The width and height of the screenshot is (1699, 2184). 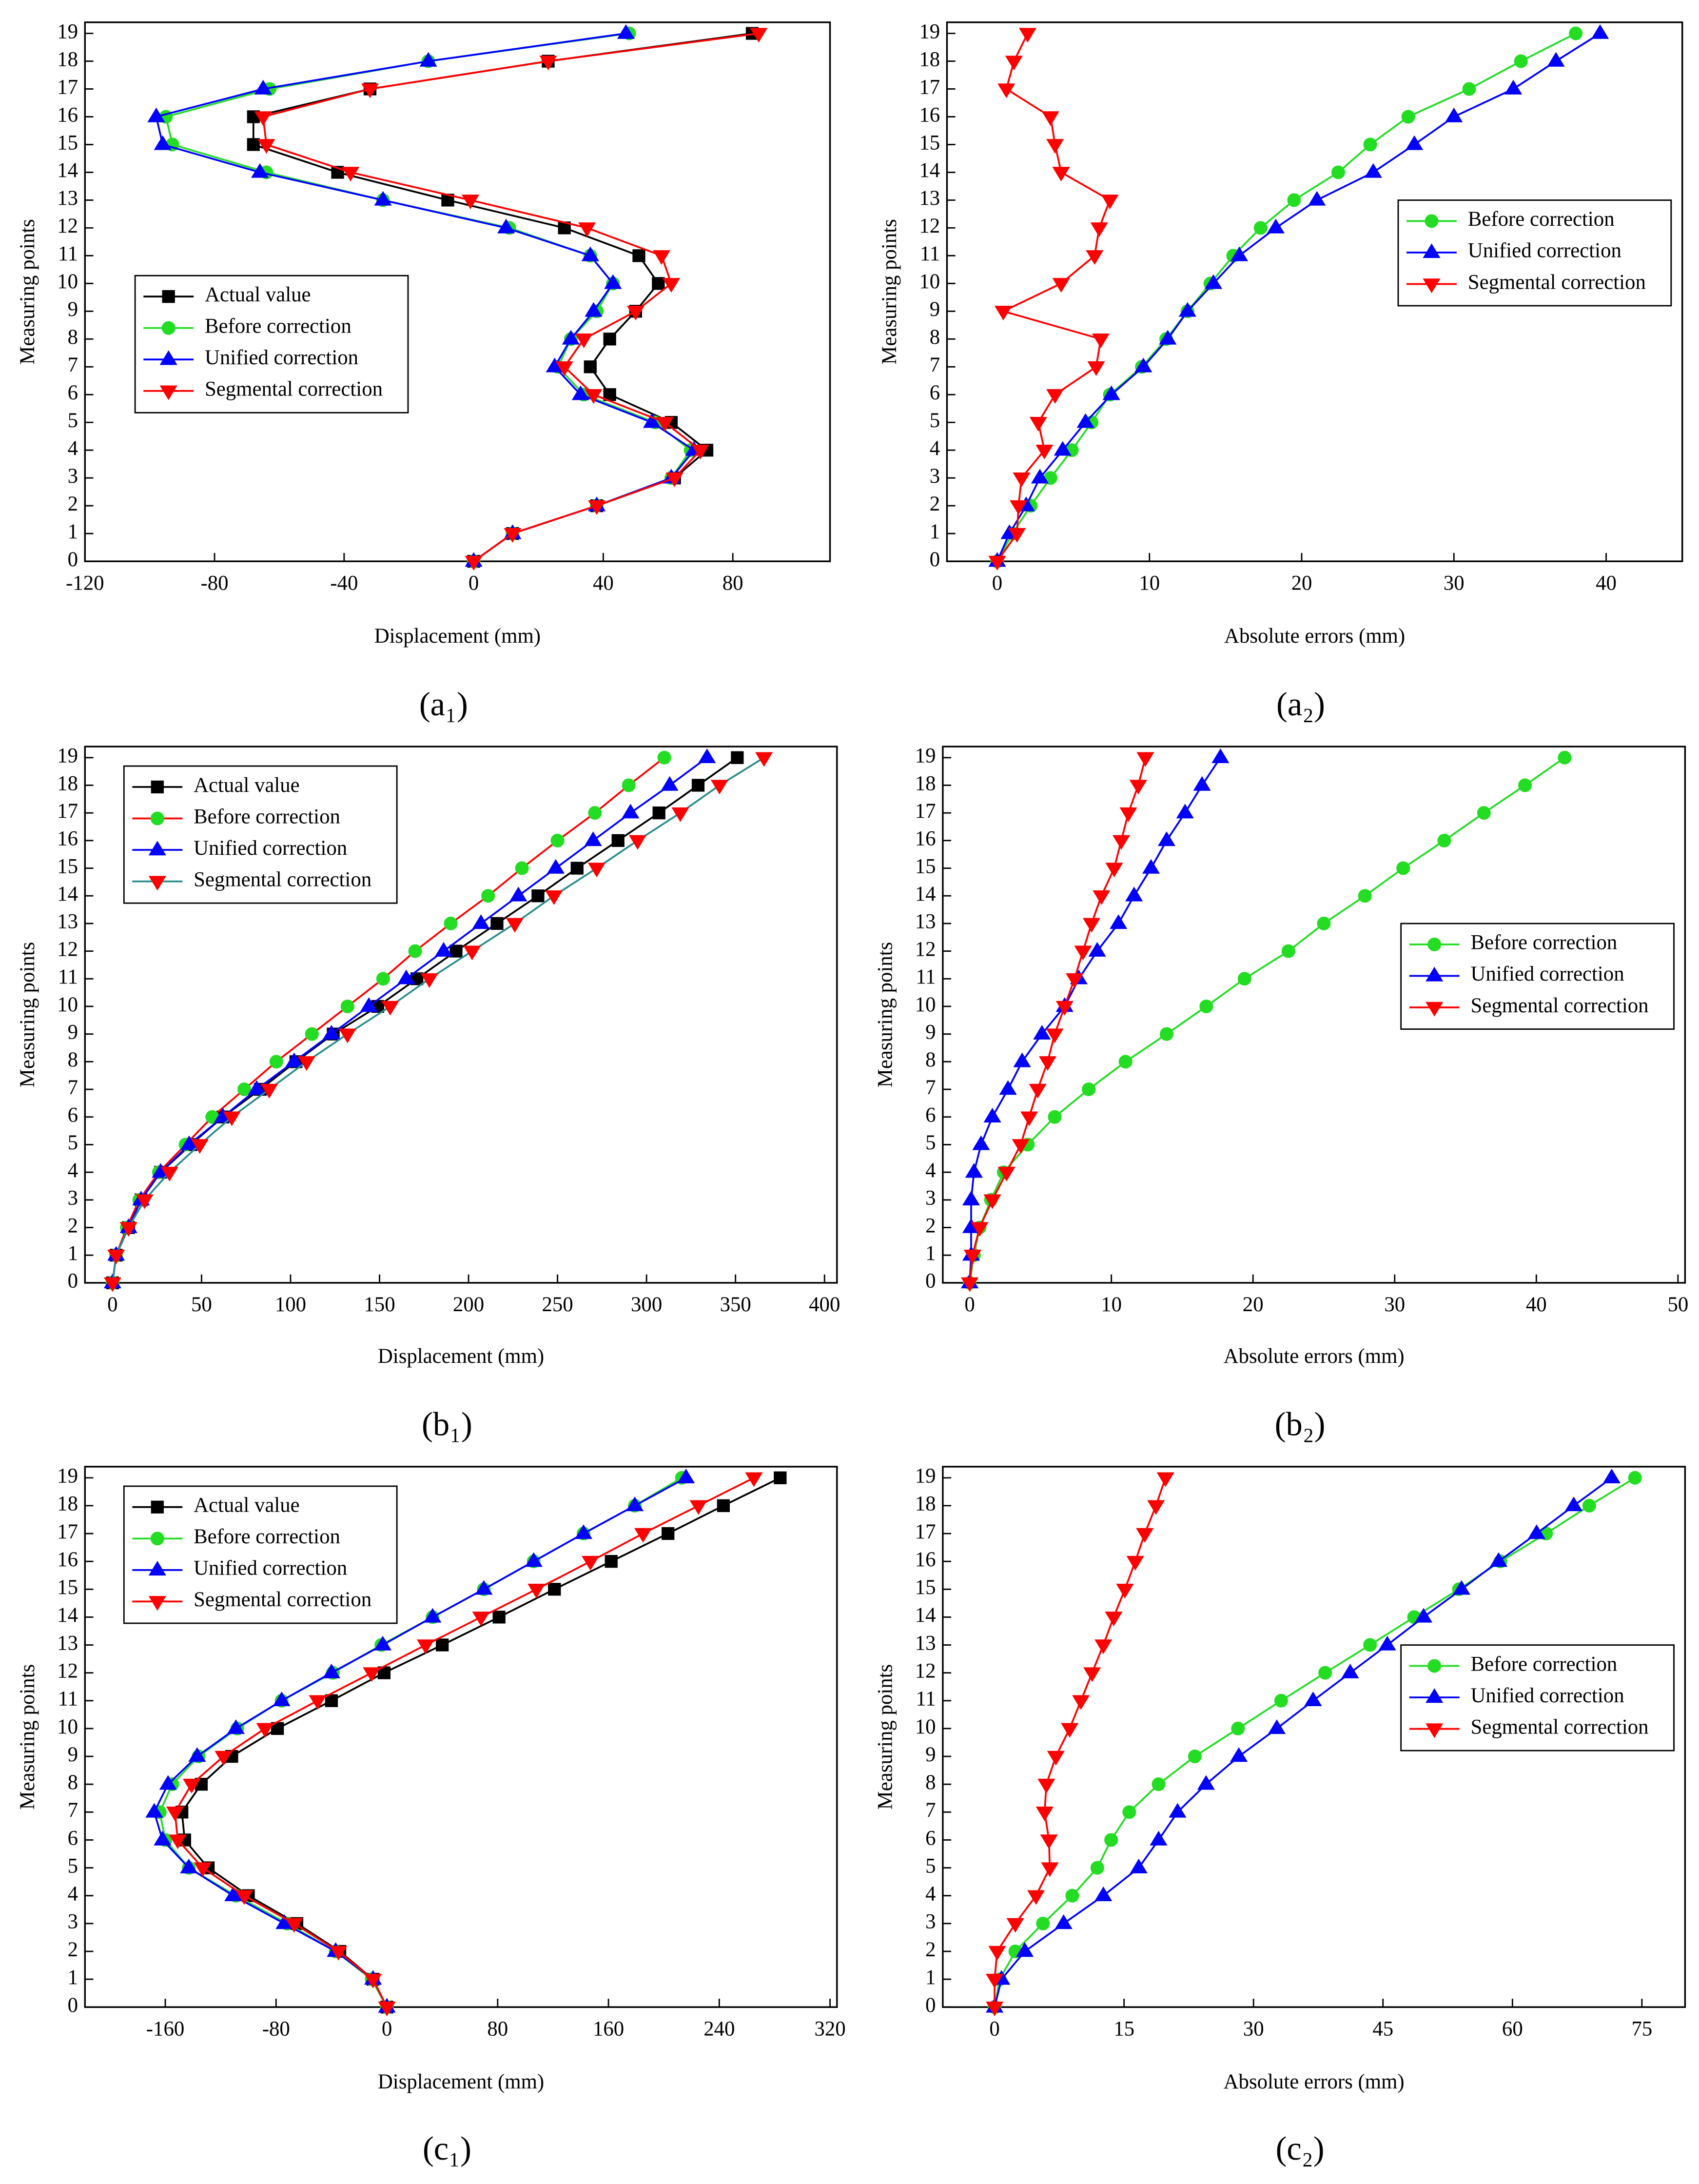 I want to click on legend-label: Before correction, so click(x=1544, y=942).